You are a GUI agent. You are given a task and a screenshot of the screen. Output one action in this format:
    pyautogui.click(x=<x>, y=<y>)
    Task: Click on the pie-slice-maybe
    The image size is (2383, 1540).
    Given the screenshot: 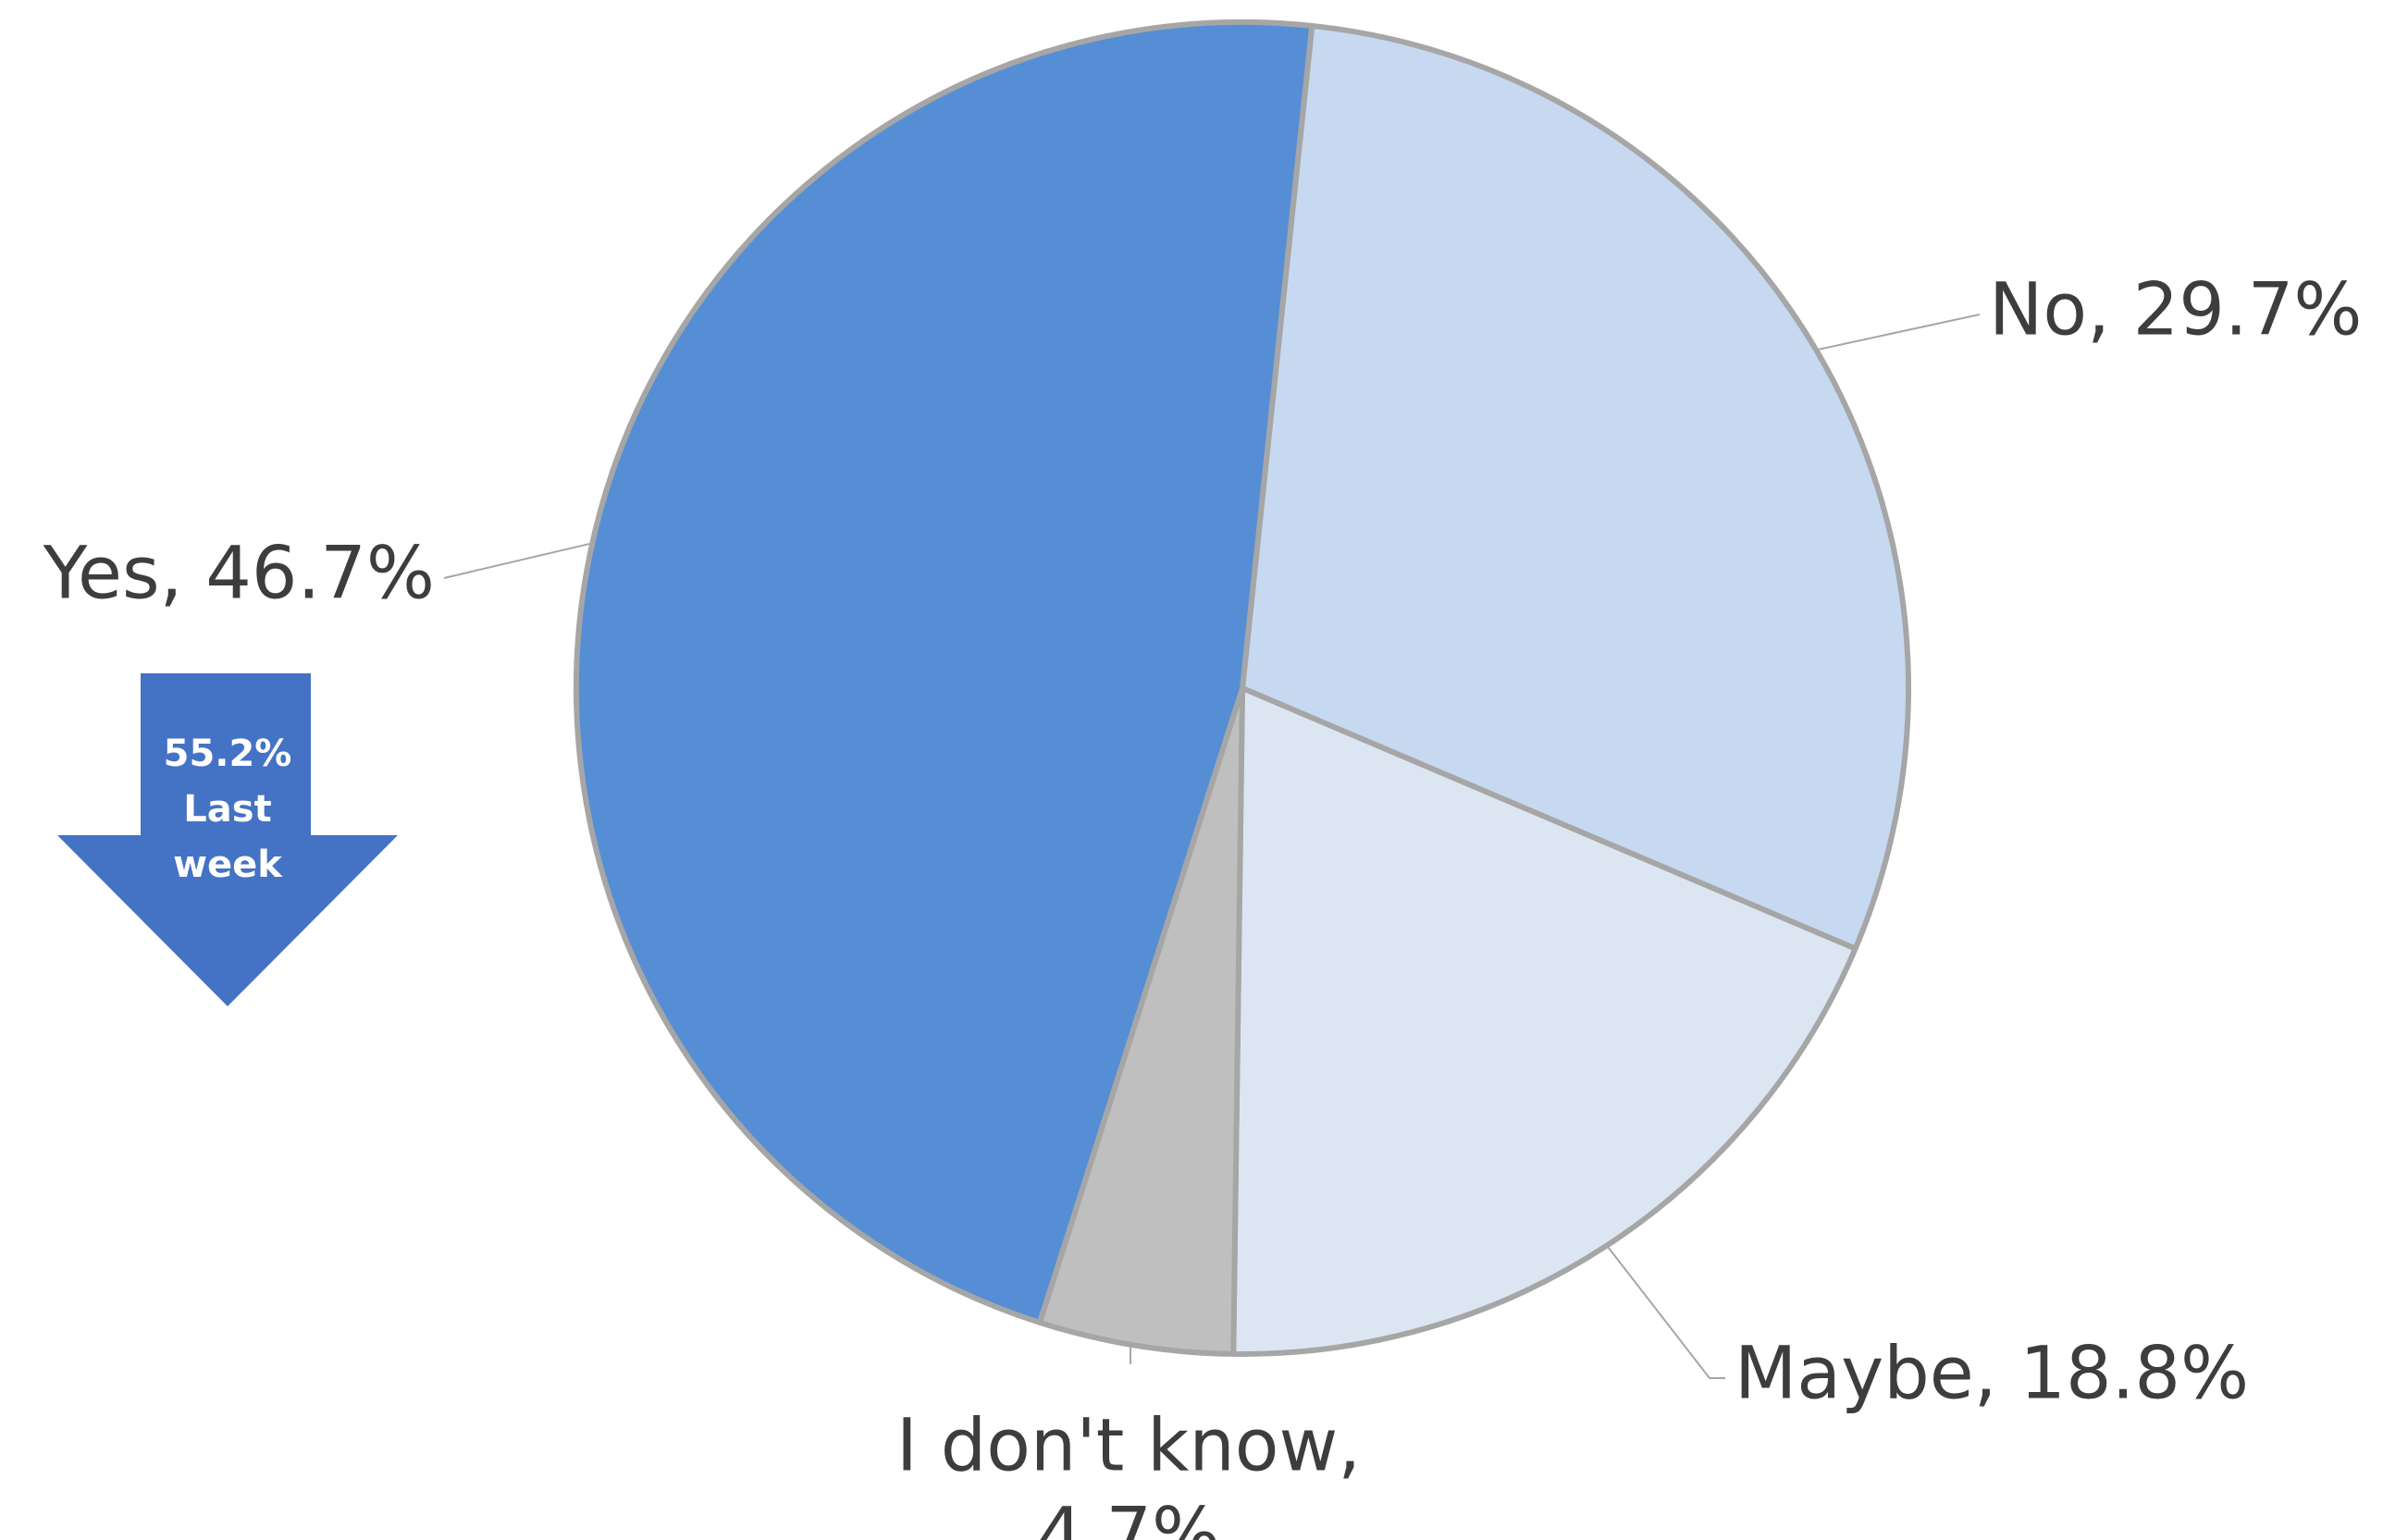 What is the action you would take?
    pyautogui.click(x=1544, y=1021)
    